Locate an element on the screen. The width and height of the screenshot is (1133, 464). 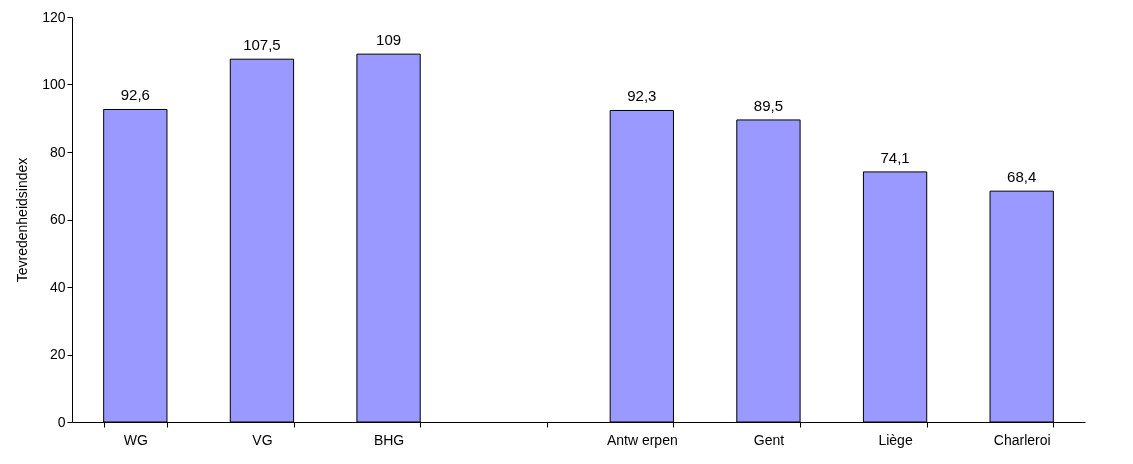
y-tick-label: 20 is located at coordinates (57, 354).